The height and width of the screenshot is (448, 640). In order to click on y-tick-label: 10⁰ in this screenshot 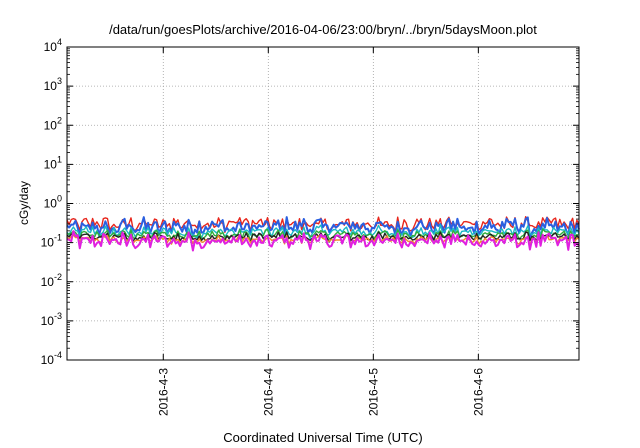, I will do `click(53, 202)`.